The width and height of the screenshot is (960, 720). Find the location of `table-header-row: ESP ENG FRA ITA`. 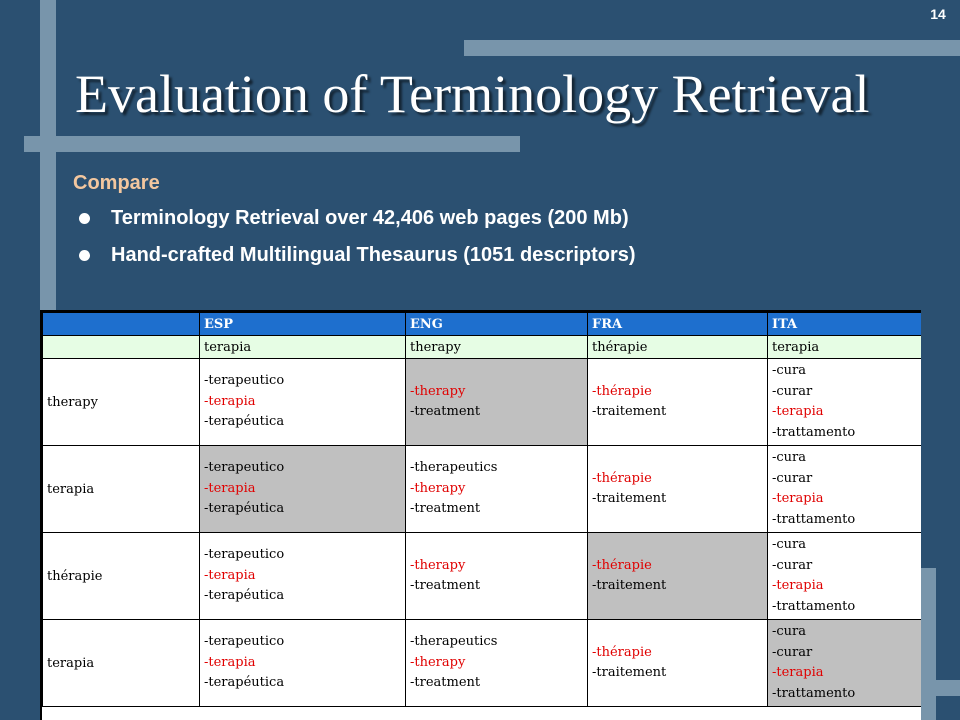

table-header-row: ESP ENG FRA ITA is located at coordinates (481, 324).